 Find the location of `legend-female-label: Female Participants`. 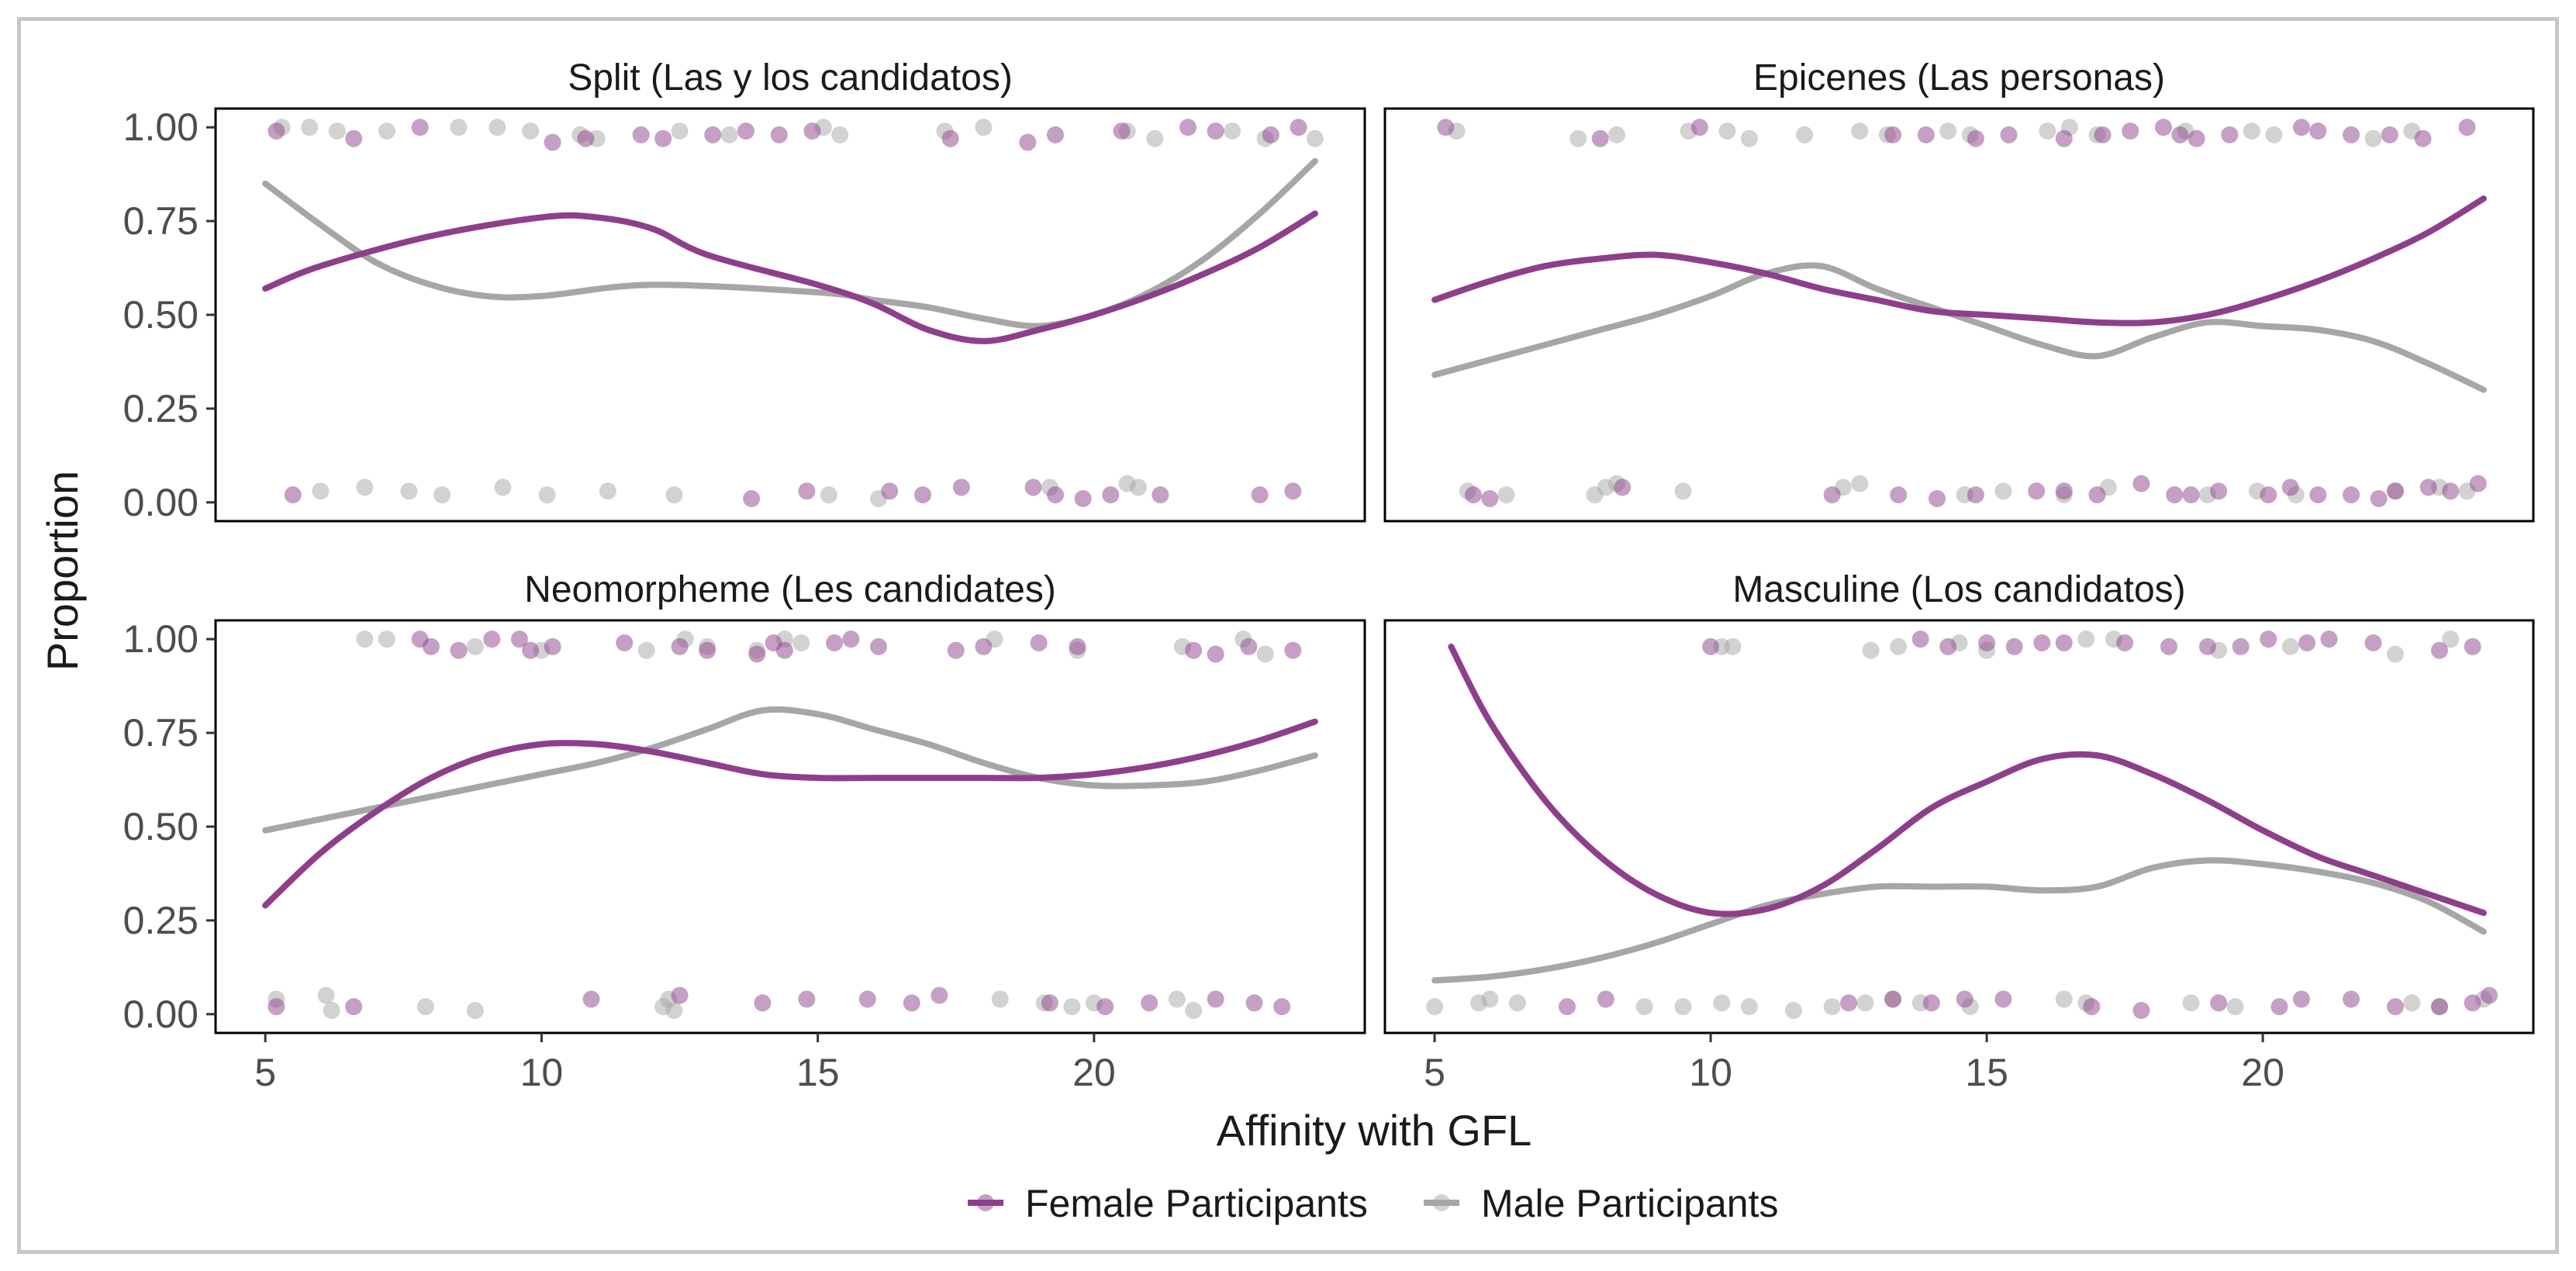

legend-female-label: Female Participants is located at coordinates (1196, 1203).